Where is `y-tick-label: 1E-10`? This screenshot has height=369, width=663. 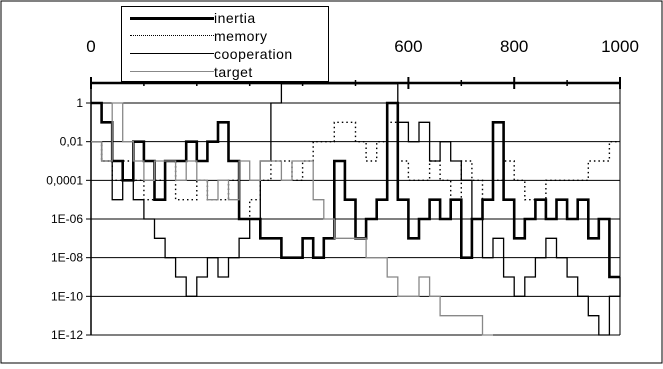 y-tick-label: 1E-10 is located at coordinates (67, 296).